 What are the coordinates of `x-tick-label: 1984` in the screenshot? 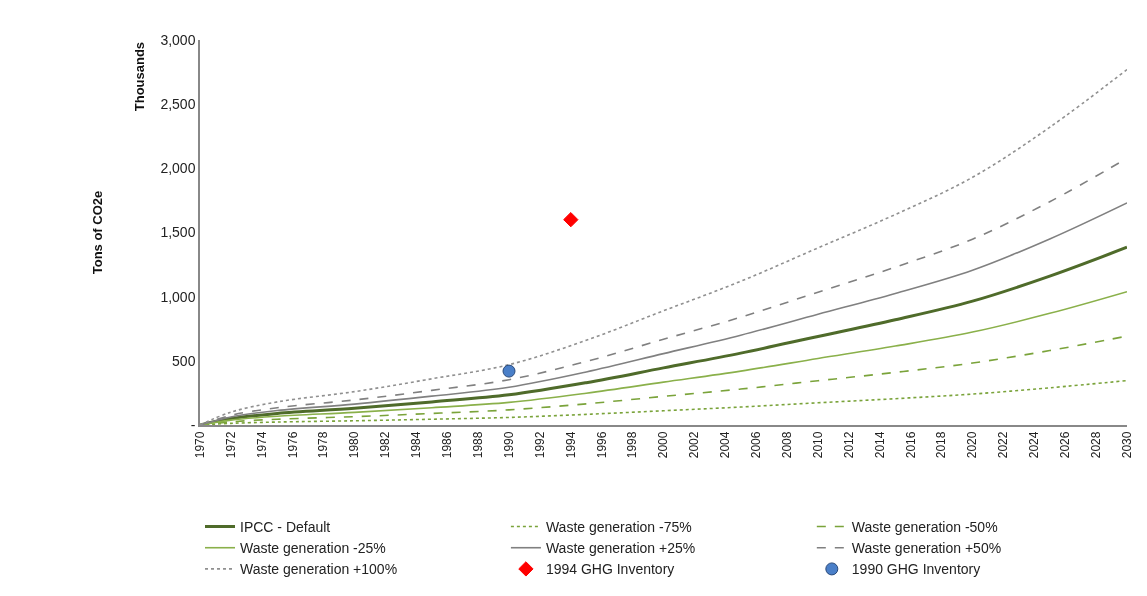 It's located at (416, 445).